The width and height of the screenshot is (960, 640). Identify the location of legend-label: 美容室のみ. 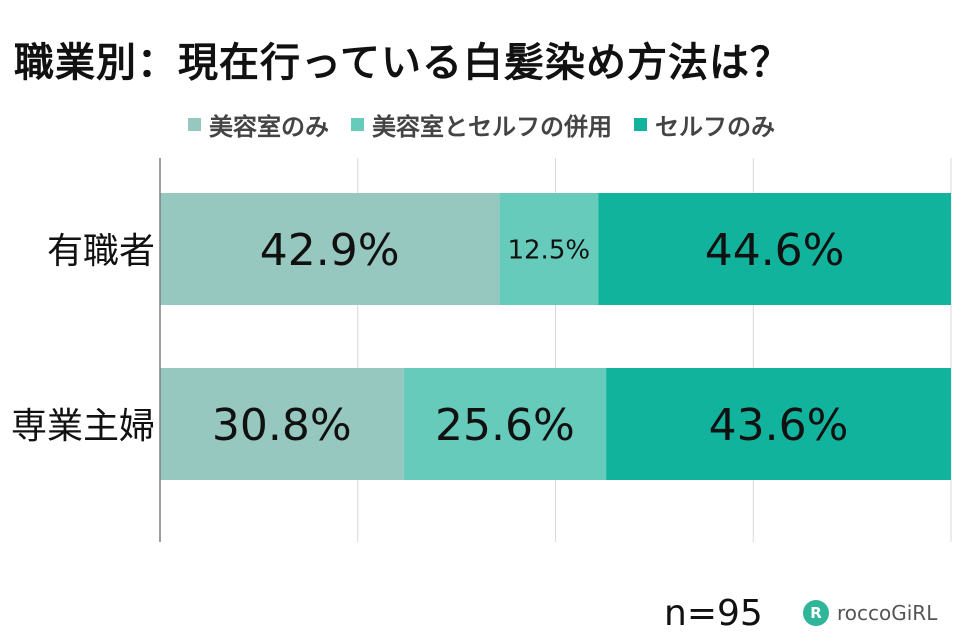
(269, 126).